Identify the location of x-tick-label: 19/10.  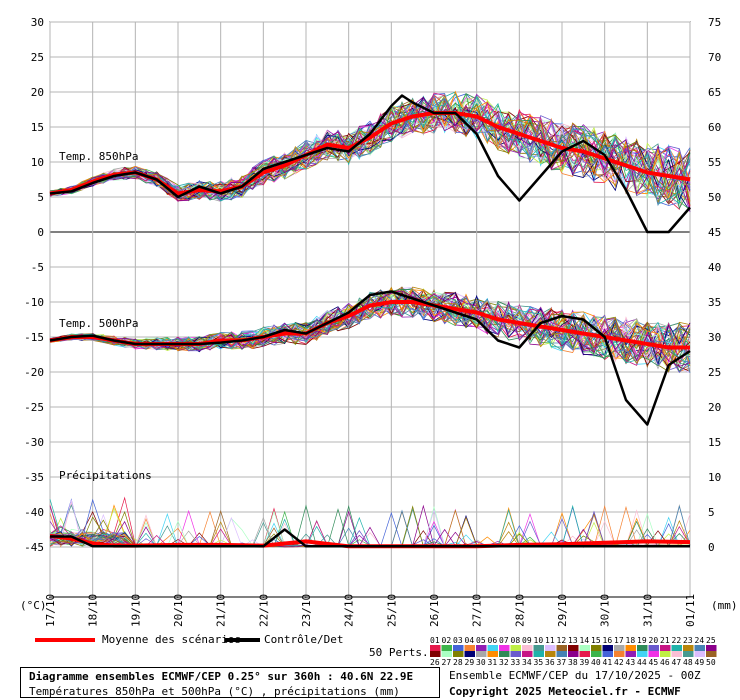
(135, 610).